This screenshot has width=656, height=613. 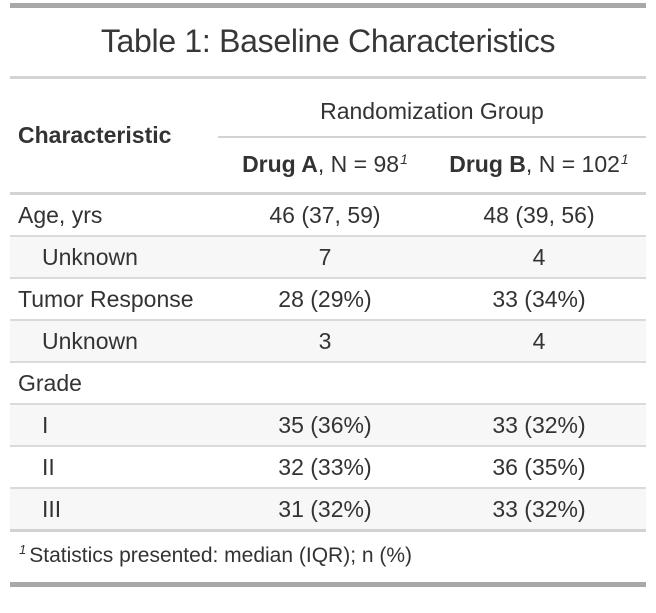 I want to click on drug-a-name: Drug A, so click(x=280, y=164).